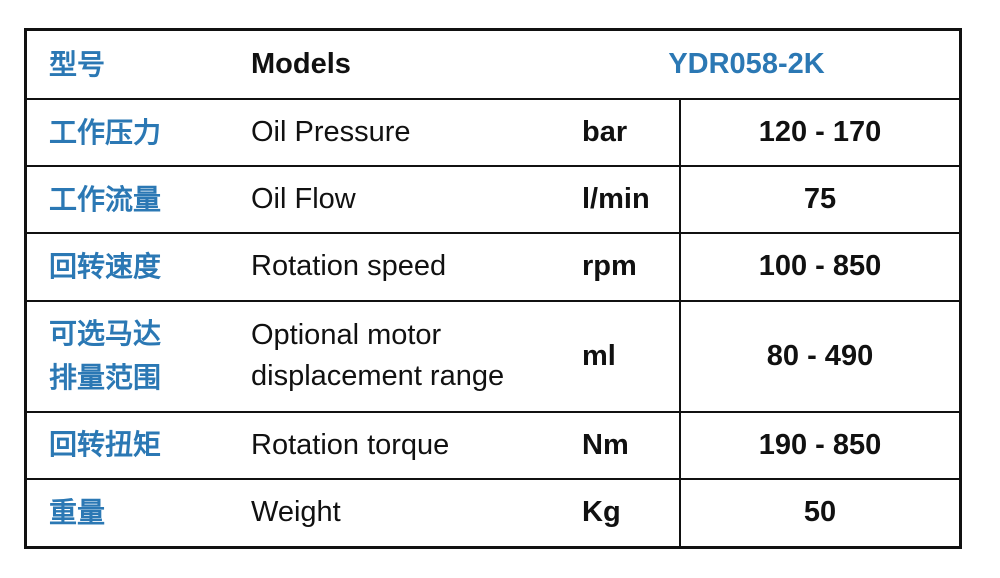  What do you see at coordinates (128, 267) in the screenshot?
I see `row-label-cn: 回转速度` at bounding box center [128, 267].